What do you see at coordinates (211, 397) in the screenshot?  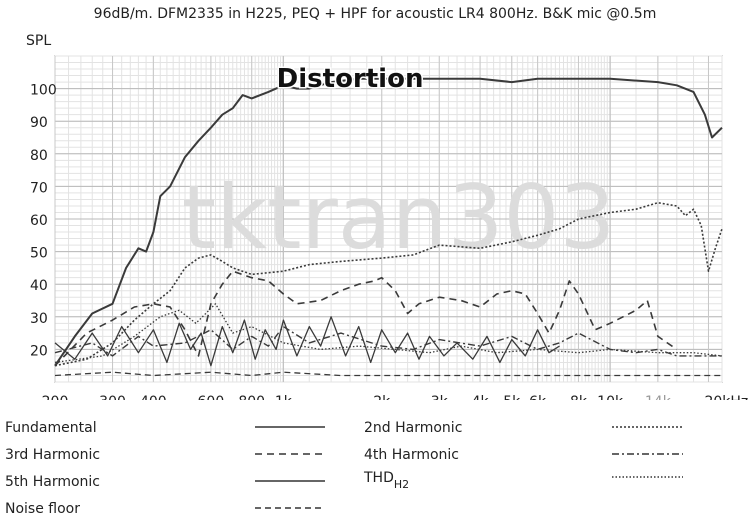 I see `x-tick-label: 600` at bounding box center [211, 397].